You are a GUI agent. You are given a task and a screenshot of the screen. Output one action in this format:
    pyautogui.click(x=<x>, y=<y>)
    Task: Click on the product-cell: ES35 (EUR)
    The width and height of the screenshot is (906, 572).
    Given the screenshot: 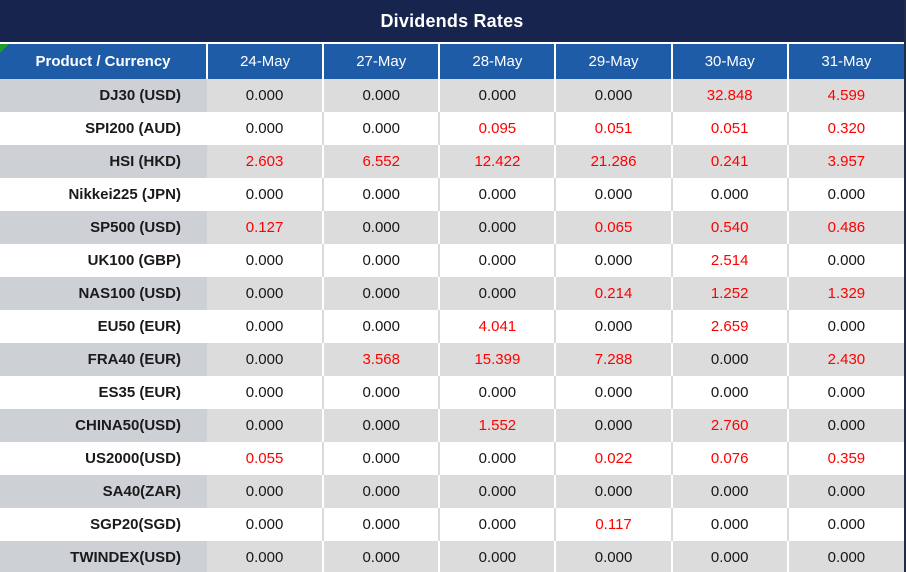 What is the action you would take?
    pyautogui.click(x=103, y=392)
    